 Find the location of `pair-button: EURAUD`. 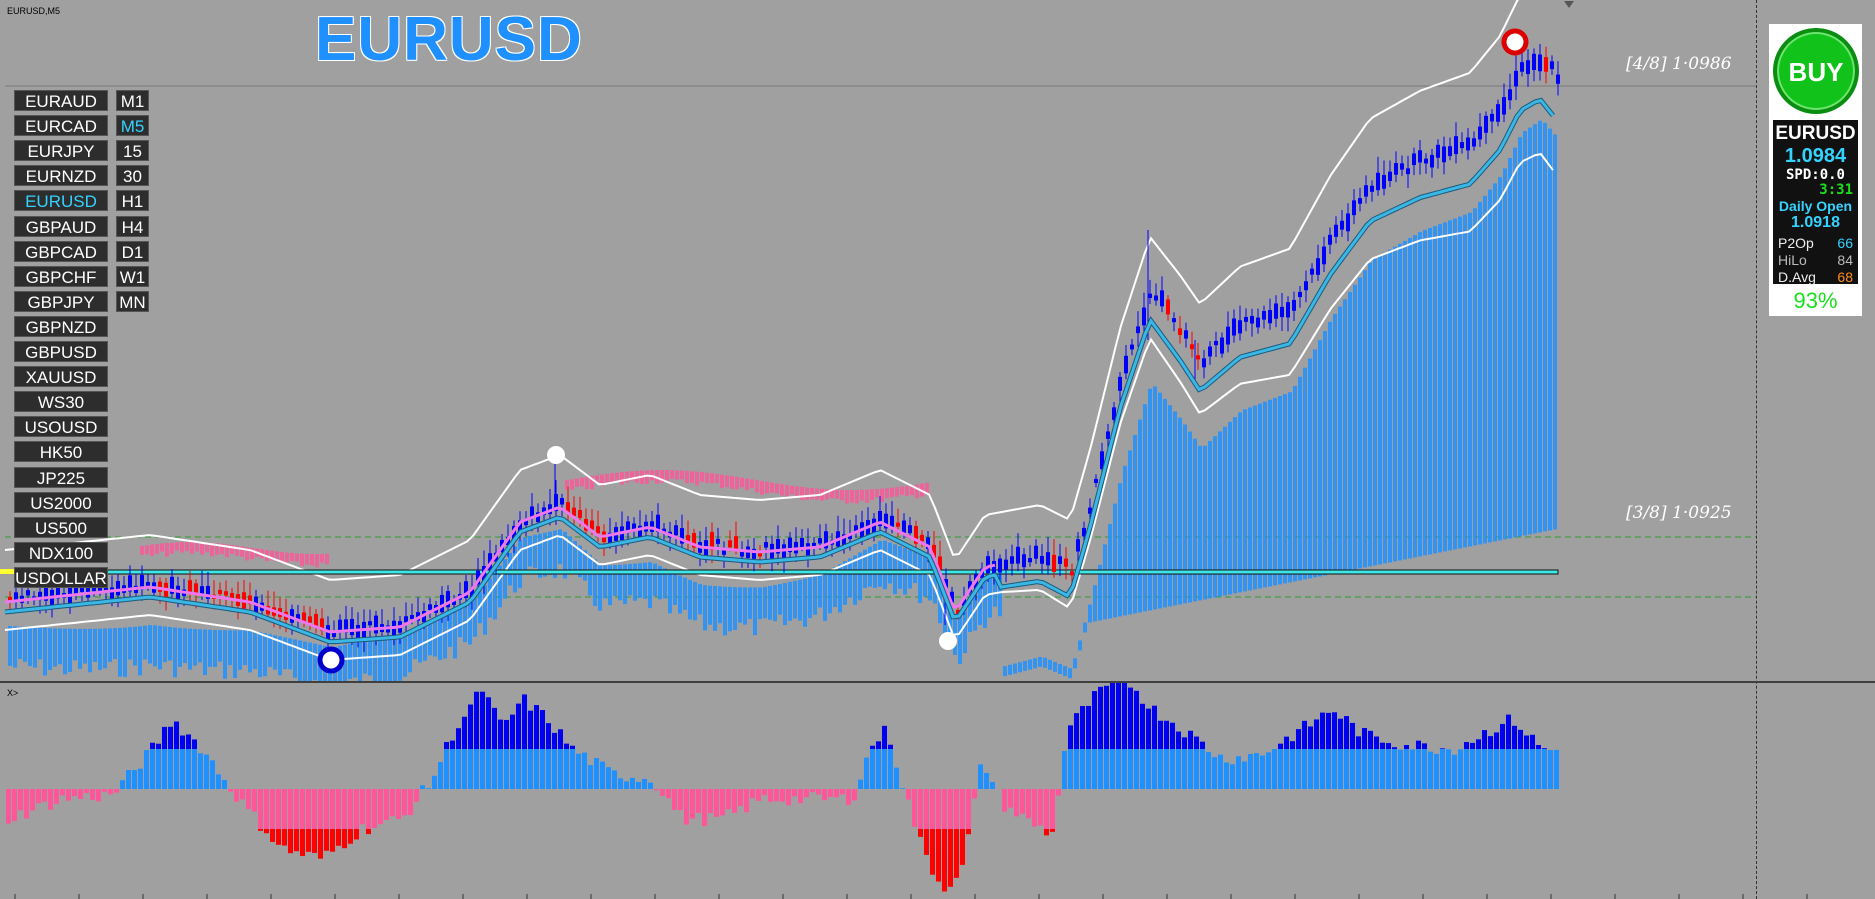

pair-button: EURAUD is located at coordinates (61, 100).